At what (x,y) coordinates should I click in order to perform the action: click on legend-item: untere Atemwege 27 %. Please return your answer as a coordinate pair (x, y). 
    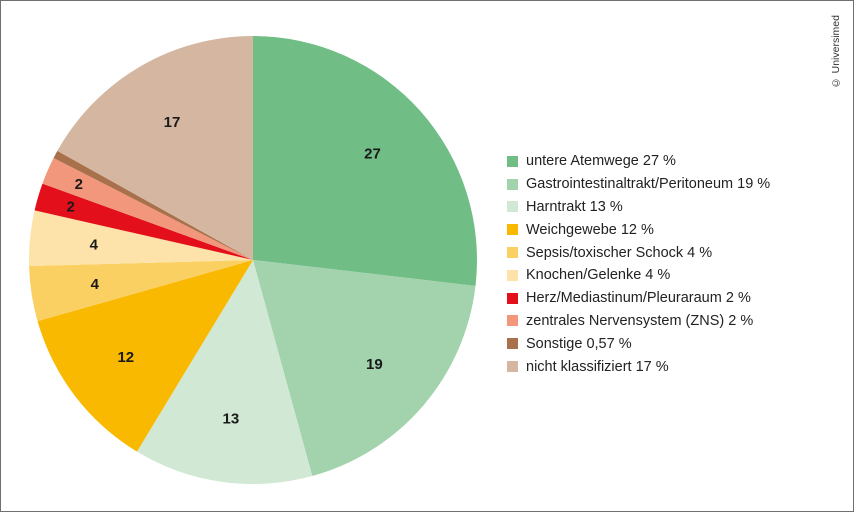
    Looking at the image, I should click on (638, 161).